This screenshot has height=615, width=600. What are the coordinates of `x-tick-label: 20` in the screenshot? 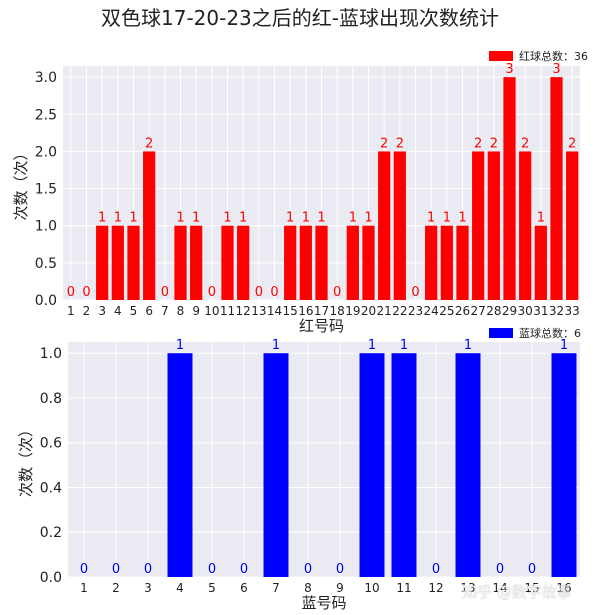 It's located at (368, 311).